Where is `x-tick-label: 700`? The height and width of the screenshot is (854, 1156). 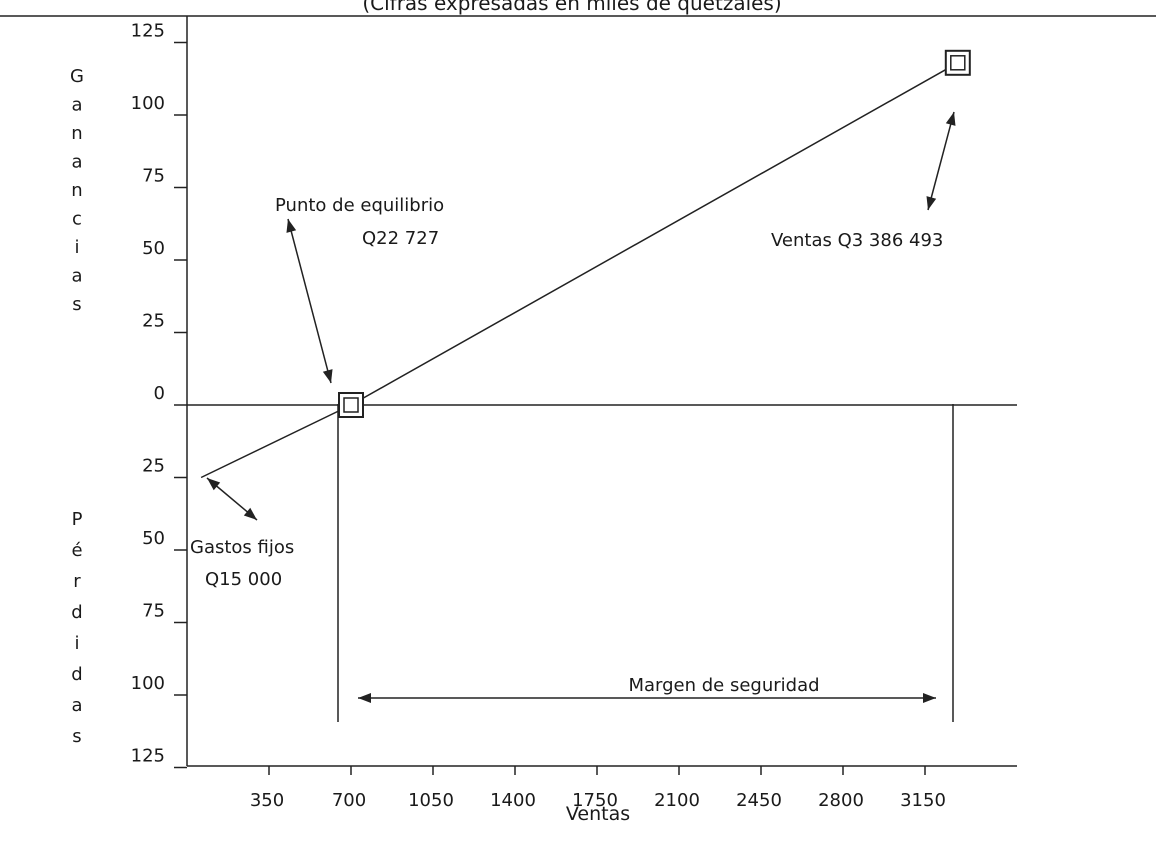 x-tick-label: 700 is located at coordinates (349, 800).